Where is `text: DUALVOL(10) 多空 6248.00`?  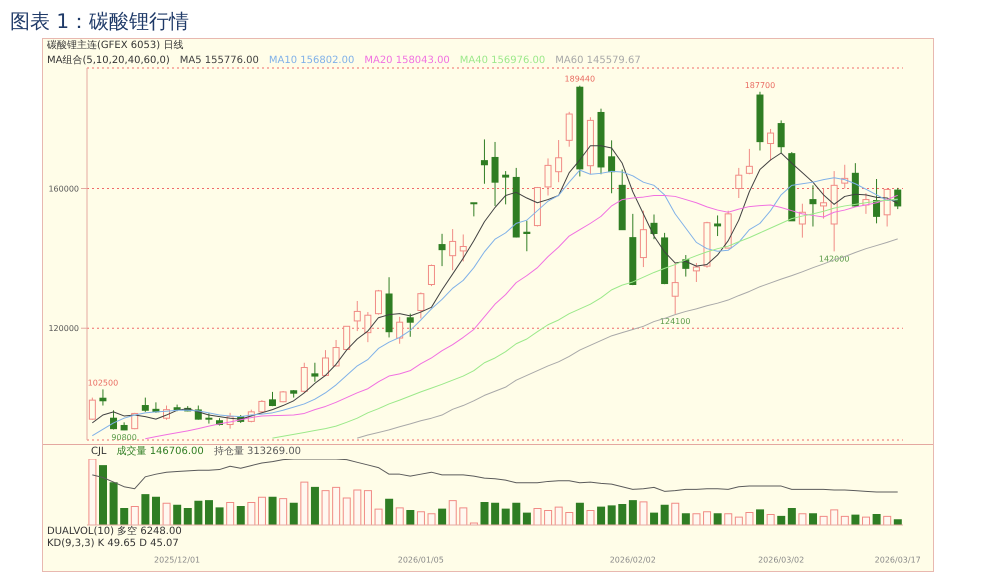 text: DUALVOL(10) 多空 6248.00 is located at coordinates (114, 532).